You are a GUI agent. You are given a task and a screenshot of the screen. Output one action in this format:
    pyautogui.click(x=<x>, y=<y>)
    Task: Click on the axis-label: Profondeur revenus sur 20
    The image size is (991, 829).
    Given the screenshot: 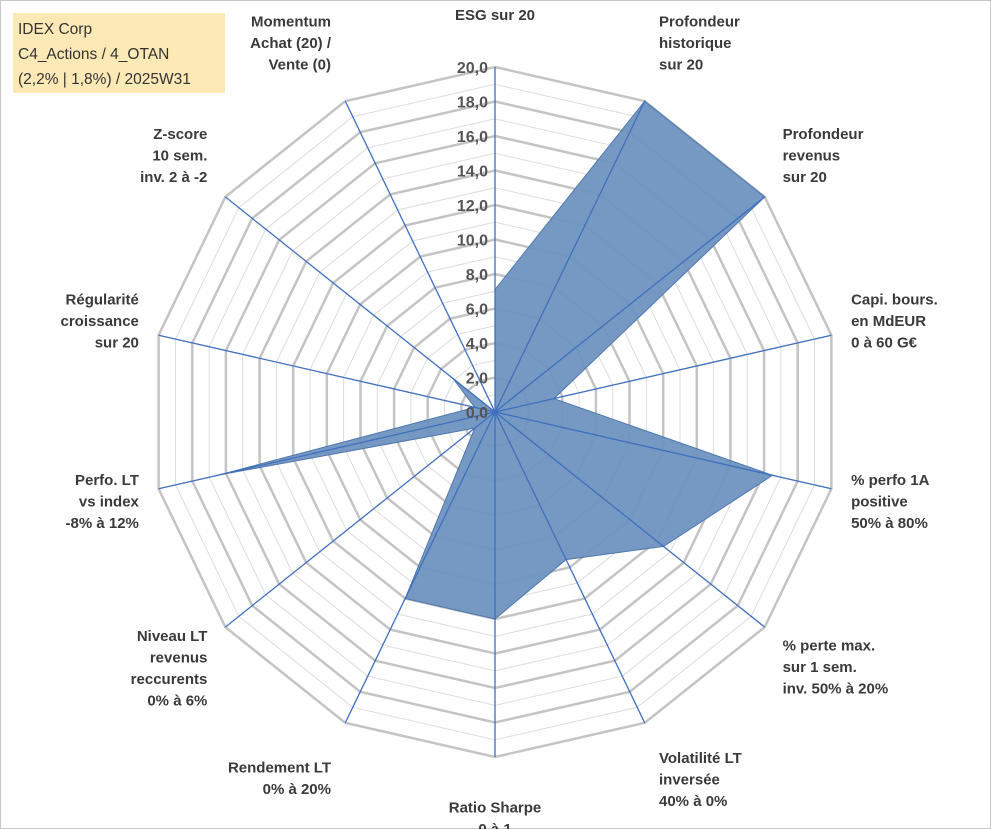 What is the action you would take?
    pyautogui.click(x=823, y=156)
    